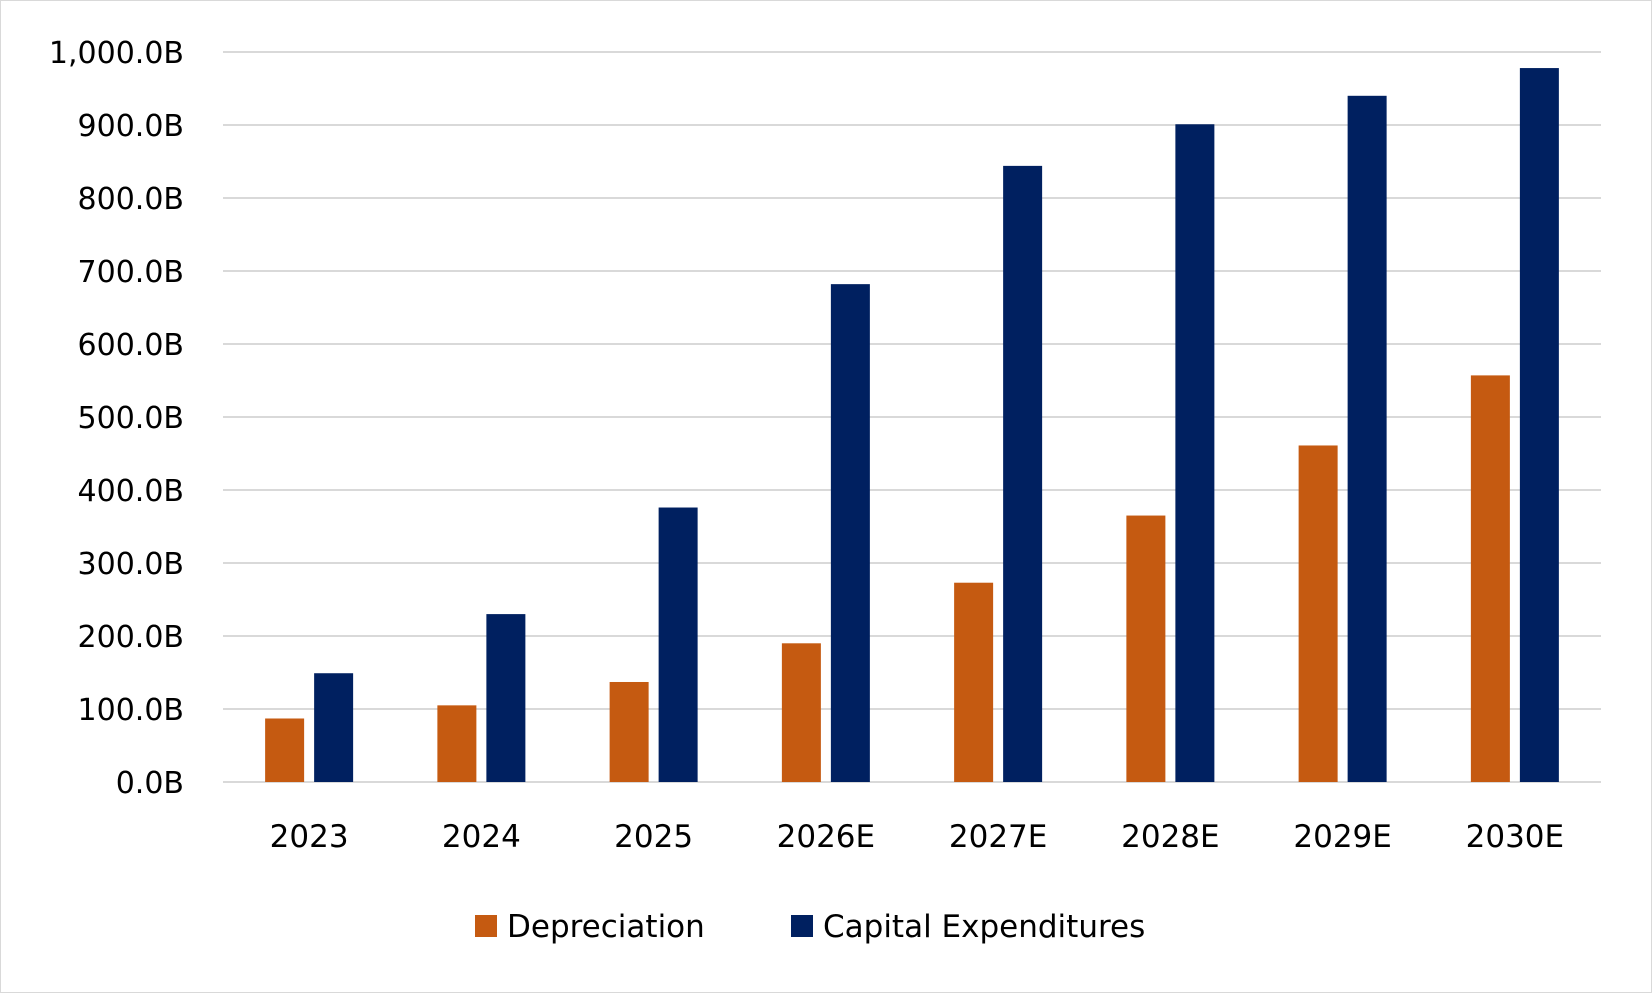 This screenshot has width=1652, height=996. What do you see at coordinates (131, 491) in the screenshot?
I see `y-tick-label-400: 400.0B` at bounding box center [131, 491].